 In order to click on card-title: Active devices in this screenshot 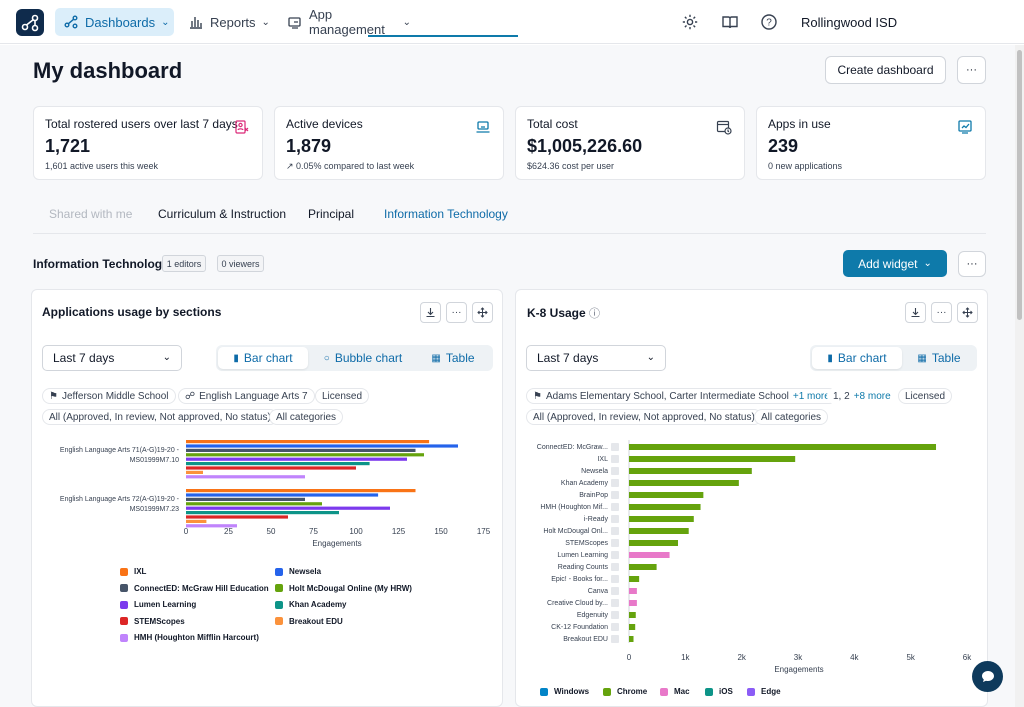, I will do `click(324, 124)`.